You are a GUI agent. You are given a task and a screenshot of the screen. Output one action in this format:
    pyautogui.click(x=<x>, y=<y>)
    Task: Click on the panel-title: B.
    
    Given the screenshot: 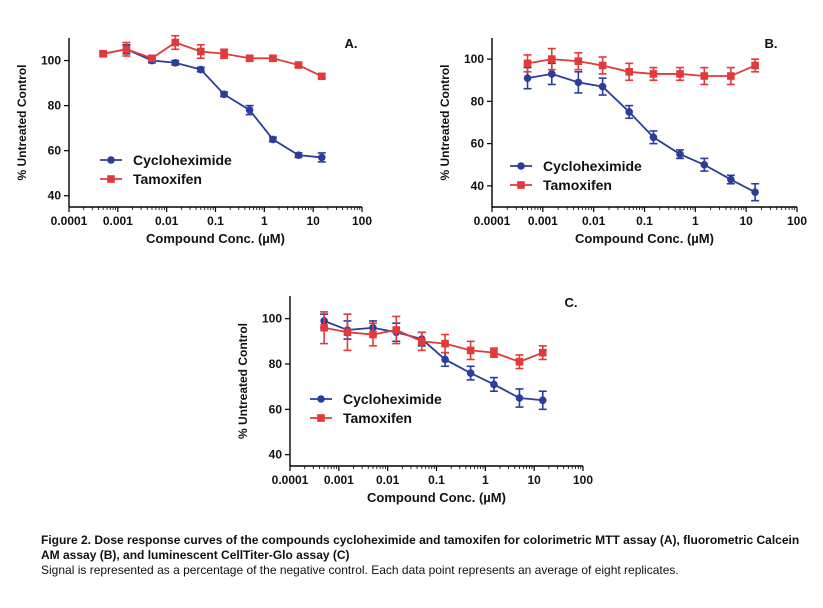 What is the action you would take?
    pyautogui.click(x=771, y=43)
    